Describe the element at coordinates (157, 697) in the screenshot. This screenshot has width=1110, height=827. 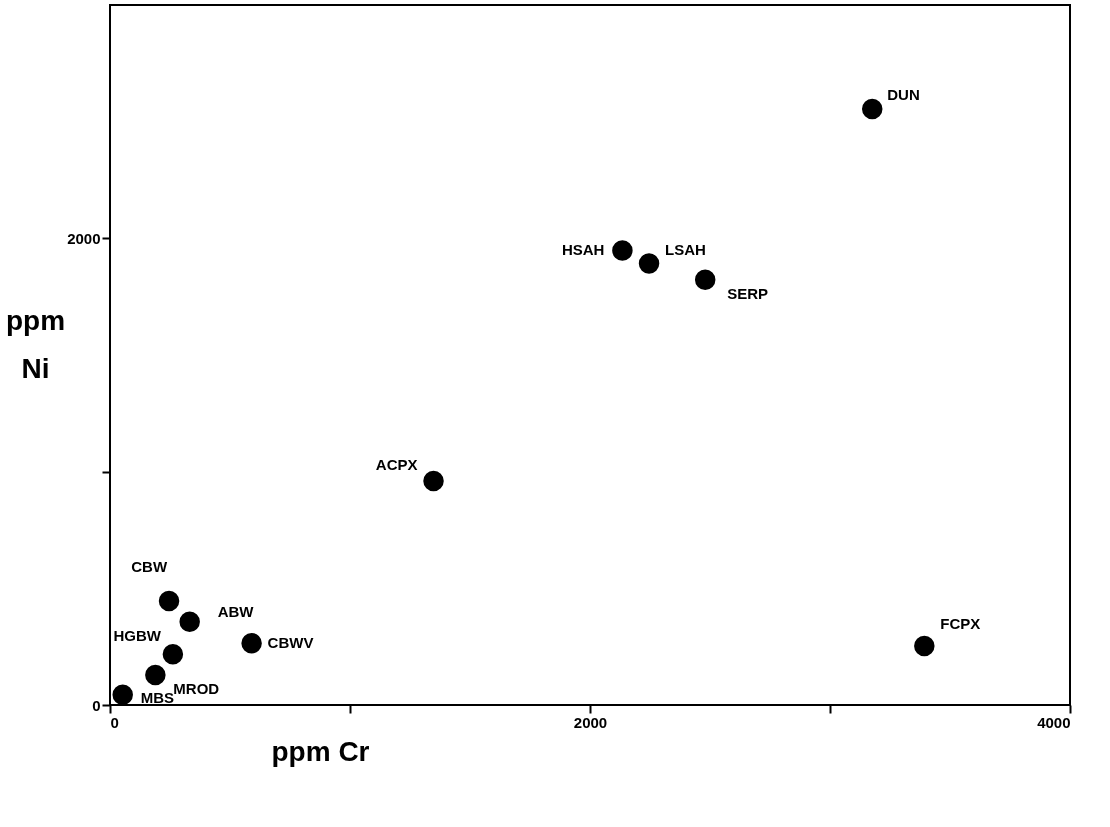
I see `annotation: MBS` at that location.